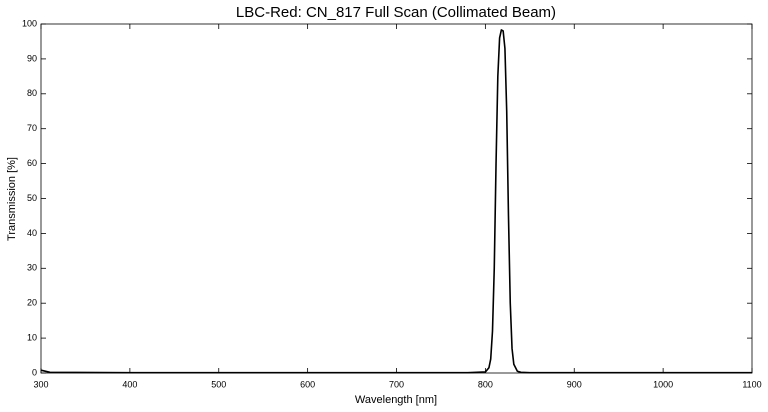 This screenshot has height=412, width=768. What do you see at coordinates (29, 23) in the screenshot?
I see `y-tick-label: 100` at bounding box center [29, 23].